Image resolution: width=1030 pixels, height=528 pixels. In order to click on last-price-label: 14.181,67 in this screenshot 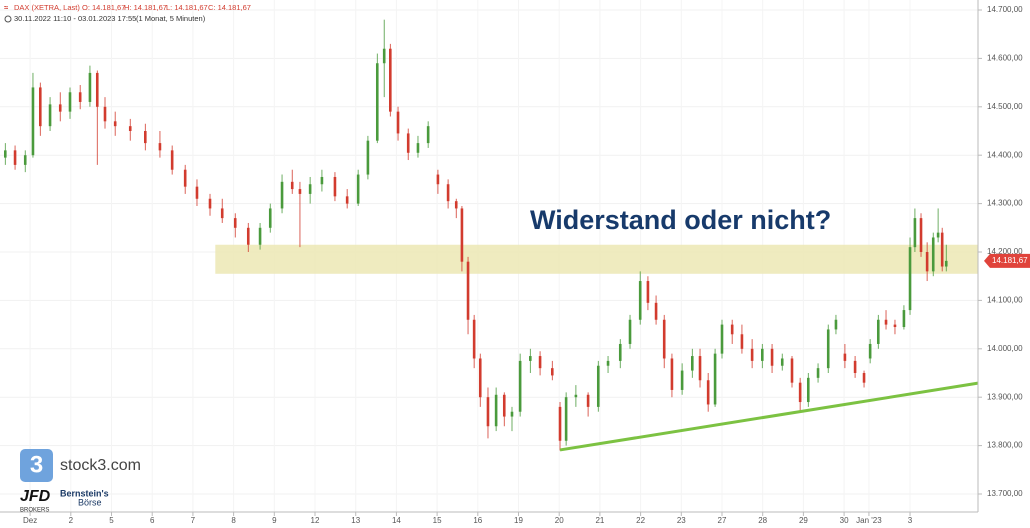, I will do `click(1010, 260)`.